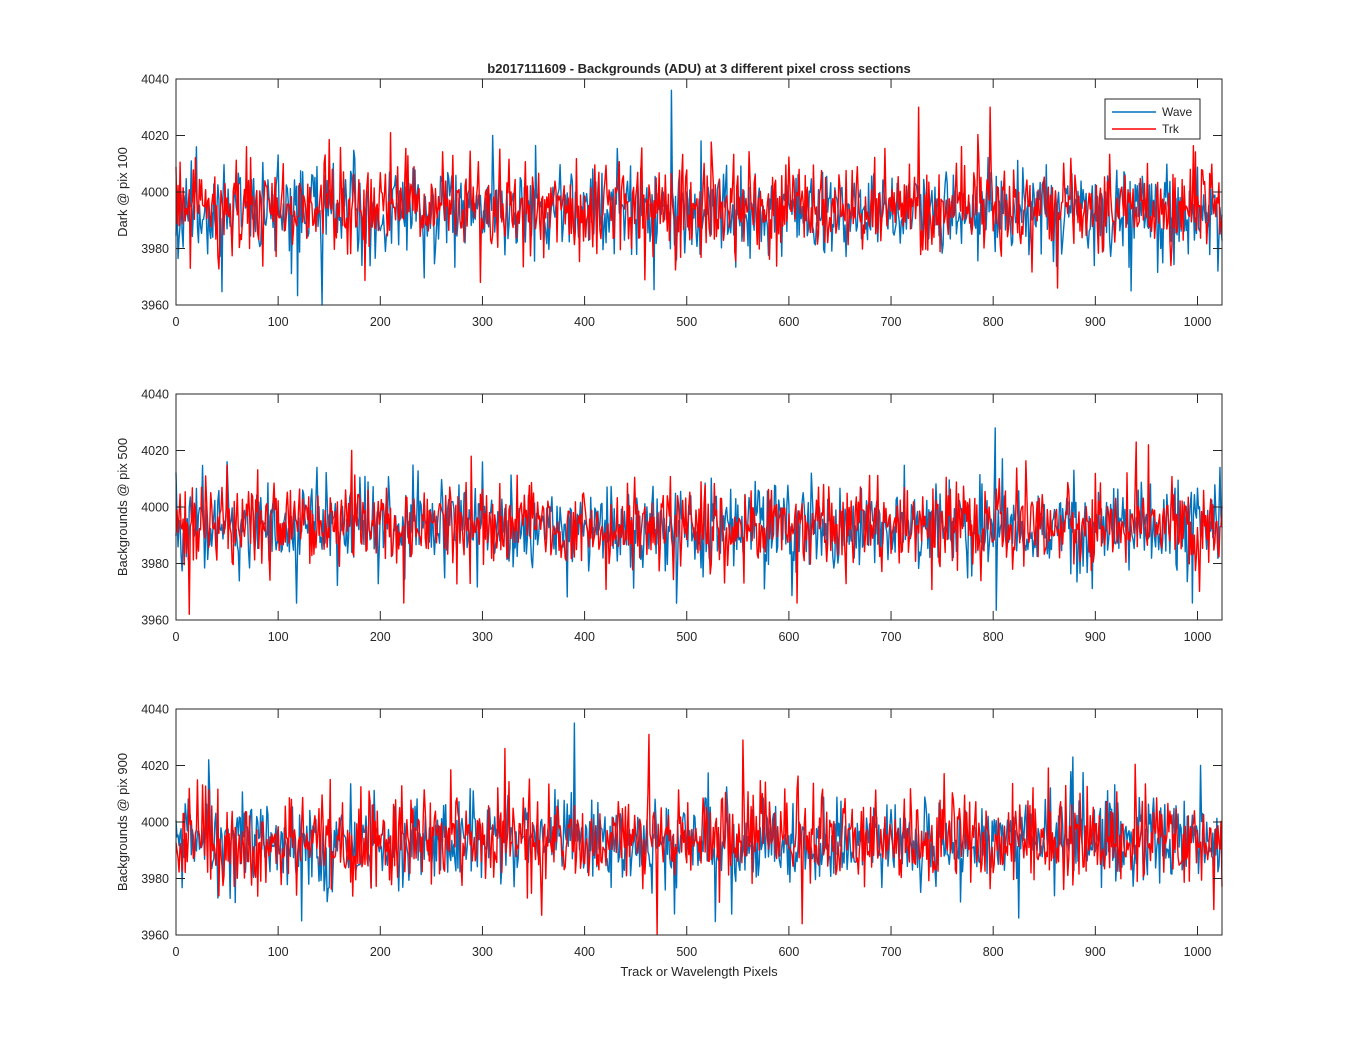 The height and width of the screenshot is (1050, 1350). I want to click on legend-box, so click(1152, 119).